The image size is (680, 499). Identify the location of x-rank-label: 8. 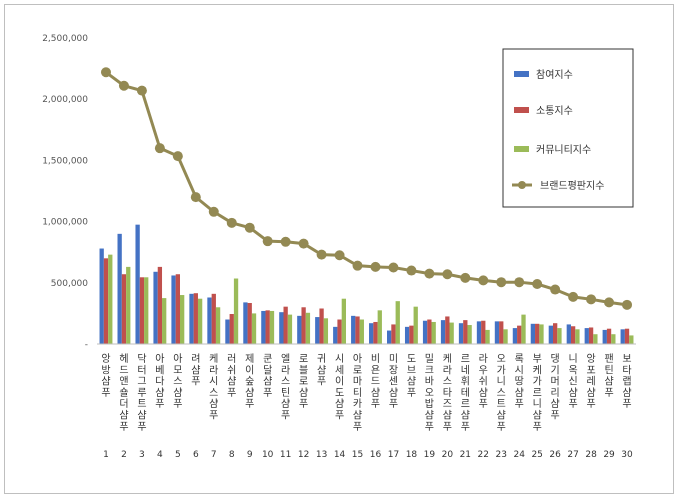
(232, 455).